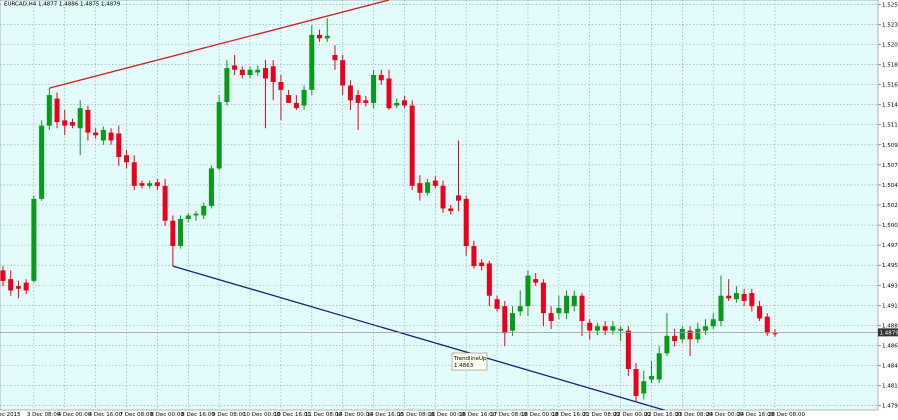 The width and height of the screenshot is (898, 420). I want to click on current-price-label: 1.4879, so click(889, 333).